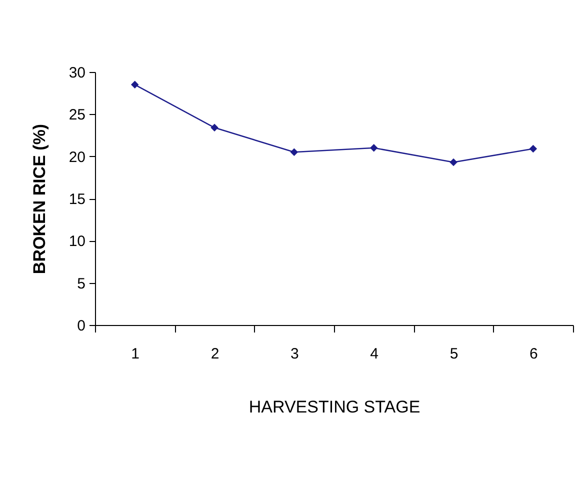 The width and height of the screenshot is (579, 489). I want to click on x-axis-title: HARVESTING STAGE, so click(334, 407).